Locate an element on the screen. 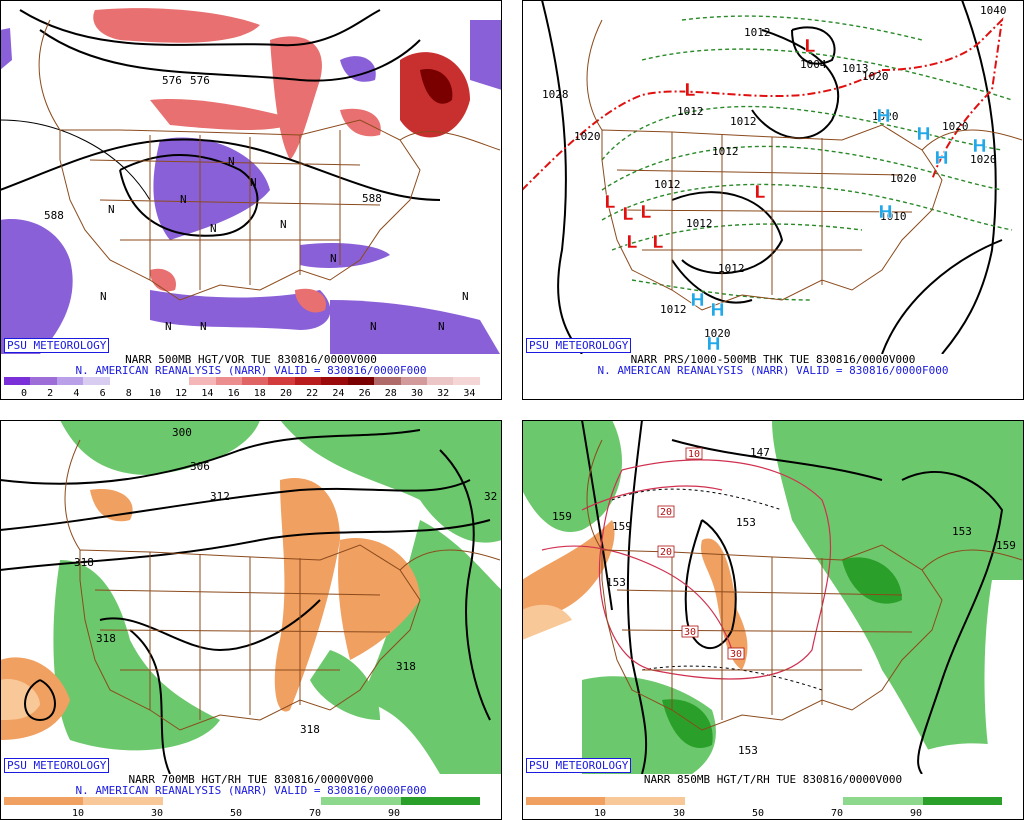 This screenshot has width=1024, height=820. colorbar-tick-label: 12 is located at coordinates (181, 393).